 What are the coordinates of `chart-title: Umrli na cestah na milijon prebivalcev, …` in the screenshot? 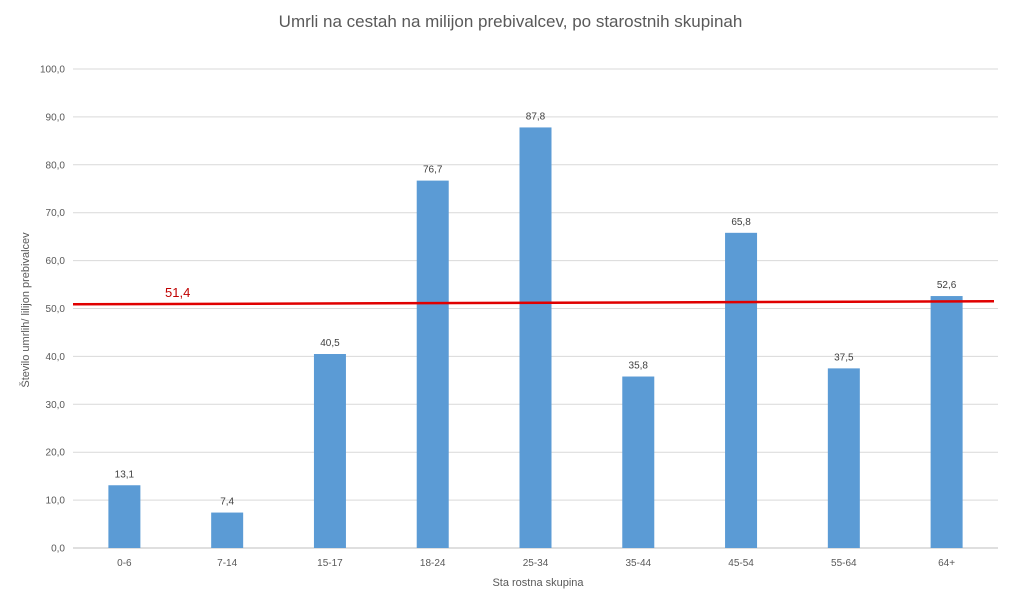 It's located at (510, 21).